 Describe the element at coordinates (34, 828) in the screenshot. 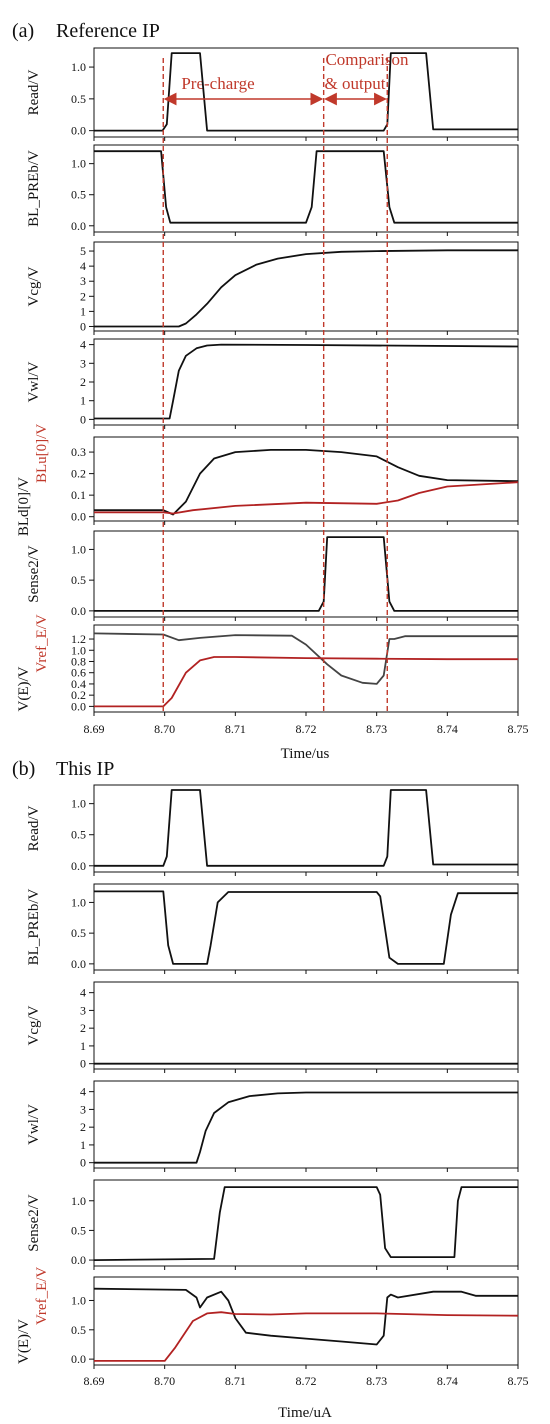

I see `y-axis-label: Read/V` at that location.